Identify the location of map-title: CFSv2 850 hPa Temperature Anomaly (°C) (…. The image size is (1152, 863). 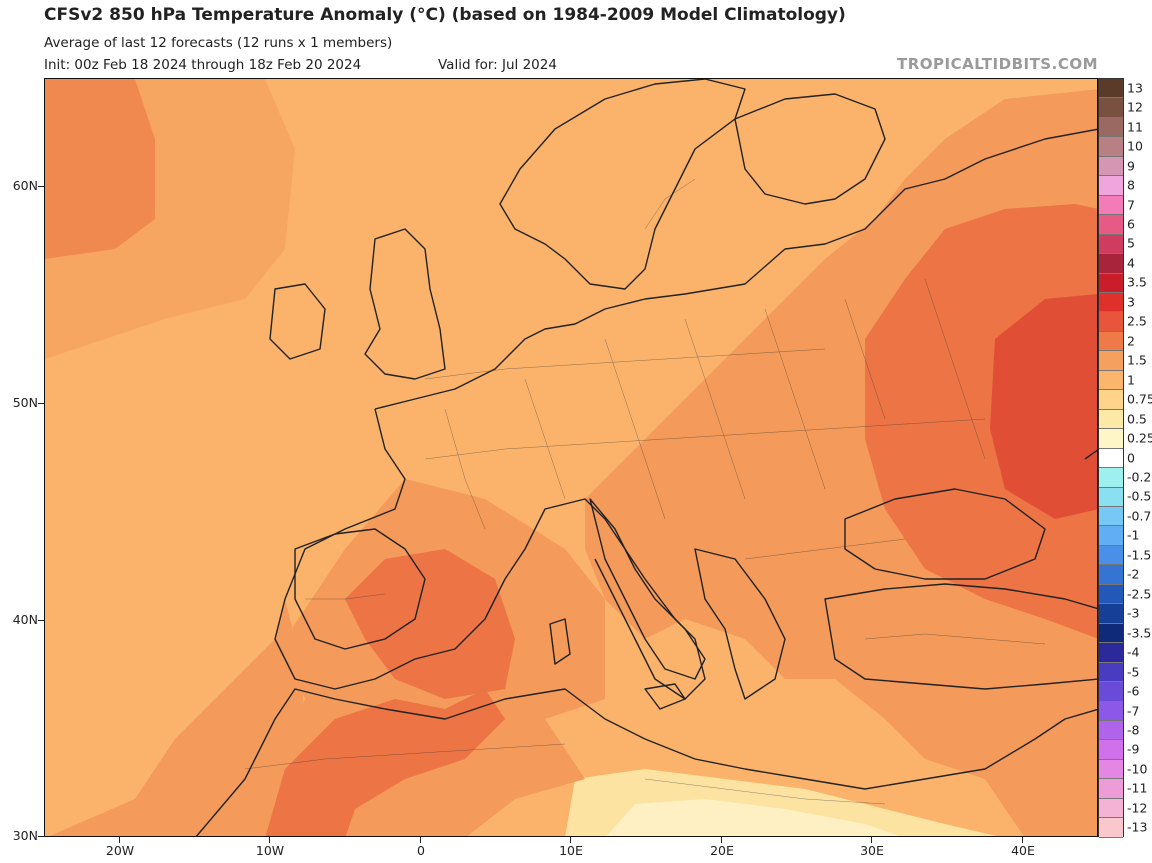
(445, 15).